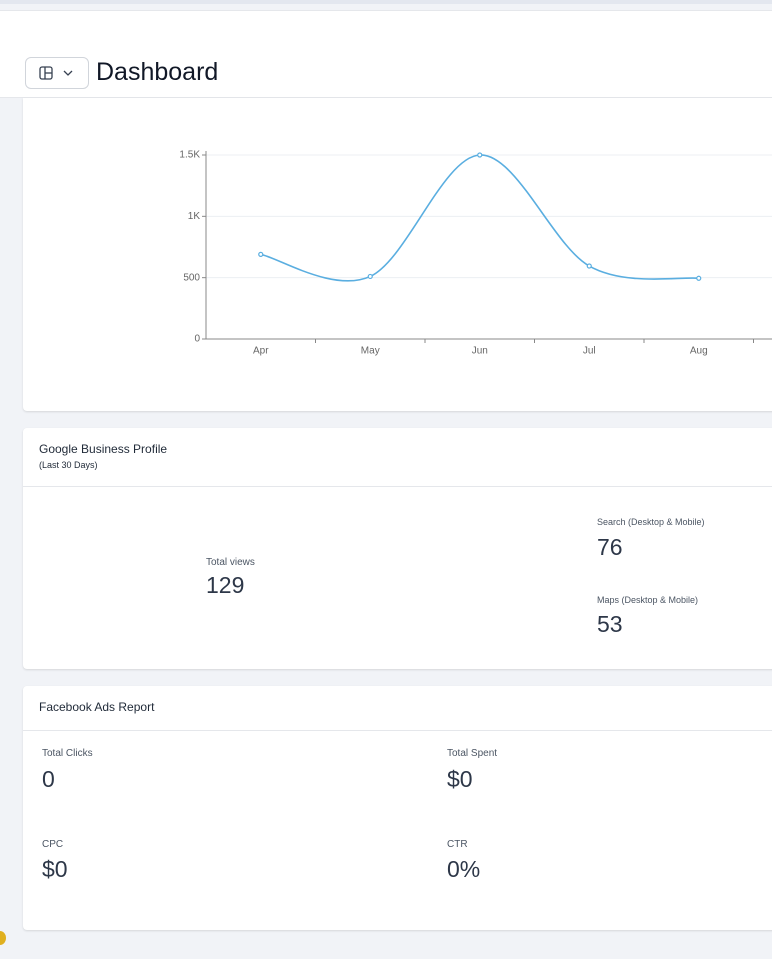 The width and height of the screenshot is (772, 959). Describe the element at coordinates (480, 351) in the screenshot. I see `x-tick-label: Jun` at that location.